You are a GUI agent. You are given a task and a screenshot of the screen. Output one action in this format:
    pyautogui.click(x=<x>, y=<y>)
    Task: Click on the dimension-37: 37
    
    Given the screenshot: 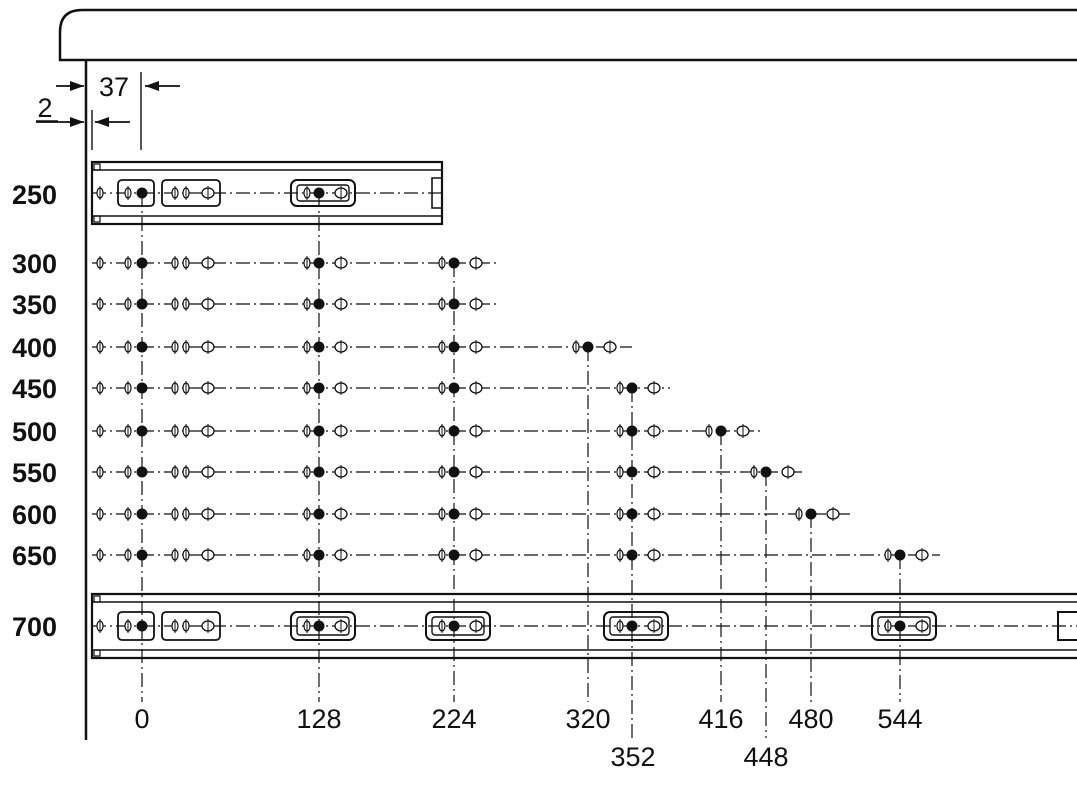 What is the action you would take?
    pyautogui.click(x=118, y=111)
    